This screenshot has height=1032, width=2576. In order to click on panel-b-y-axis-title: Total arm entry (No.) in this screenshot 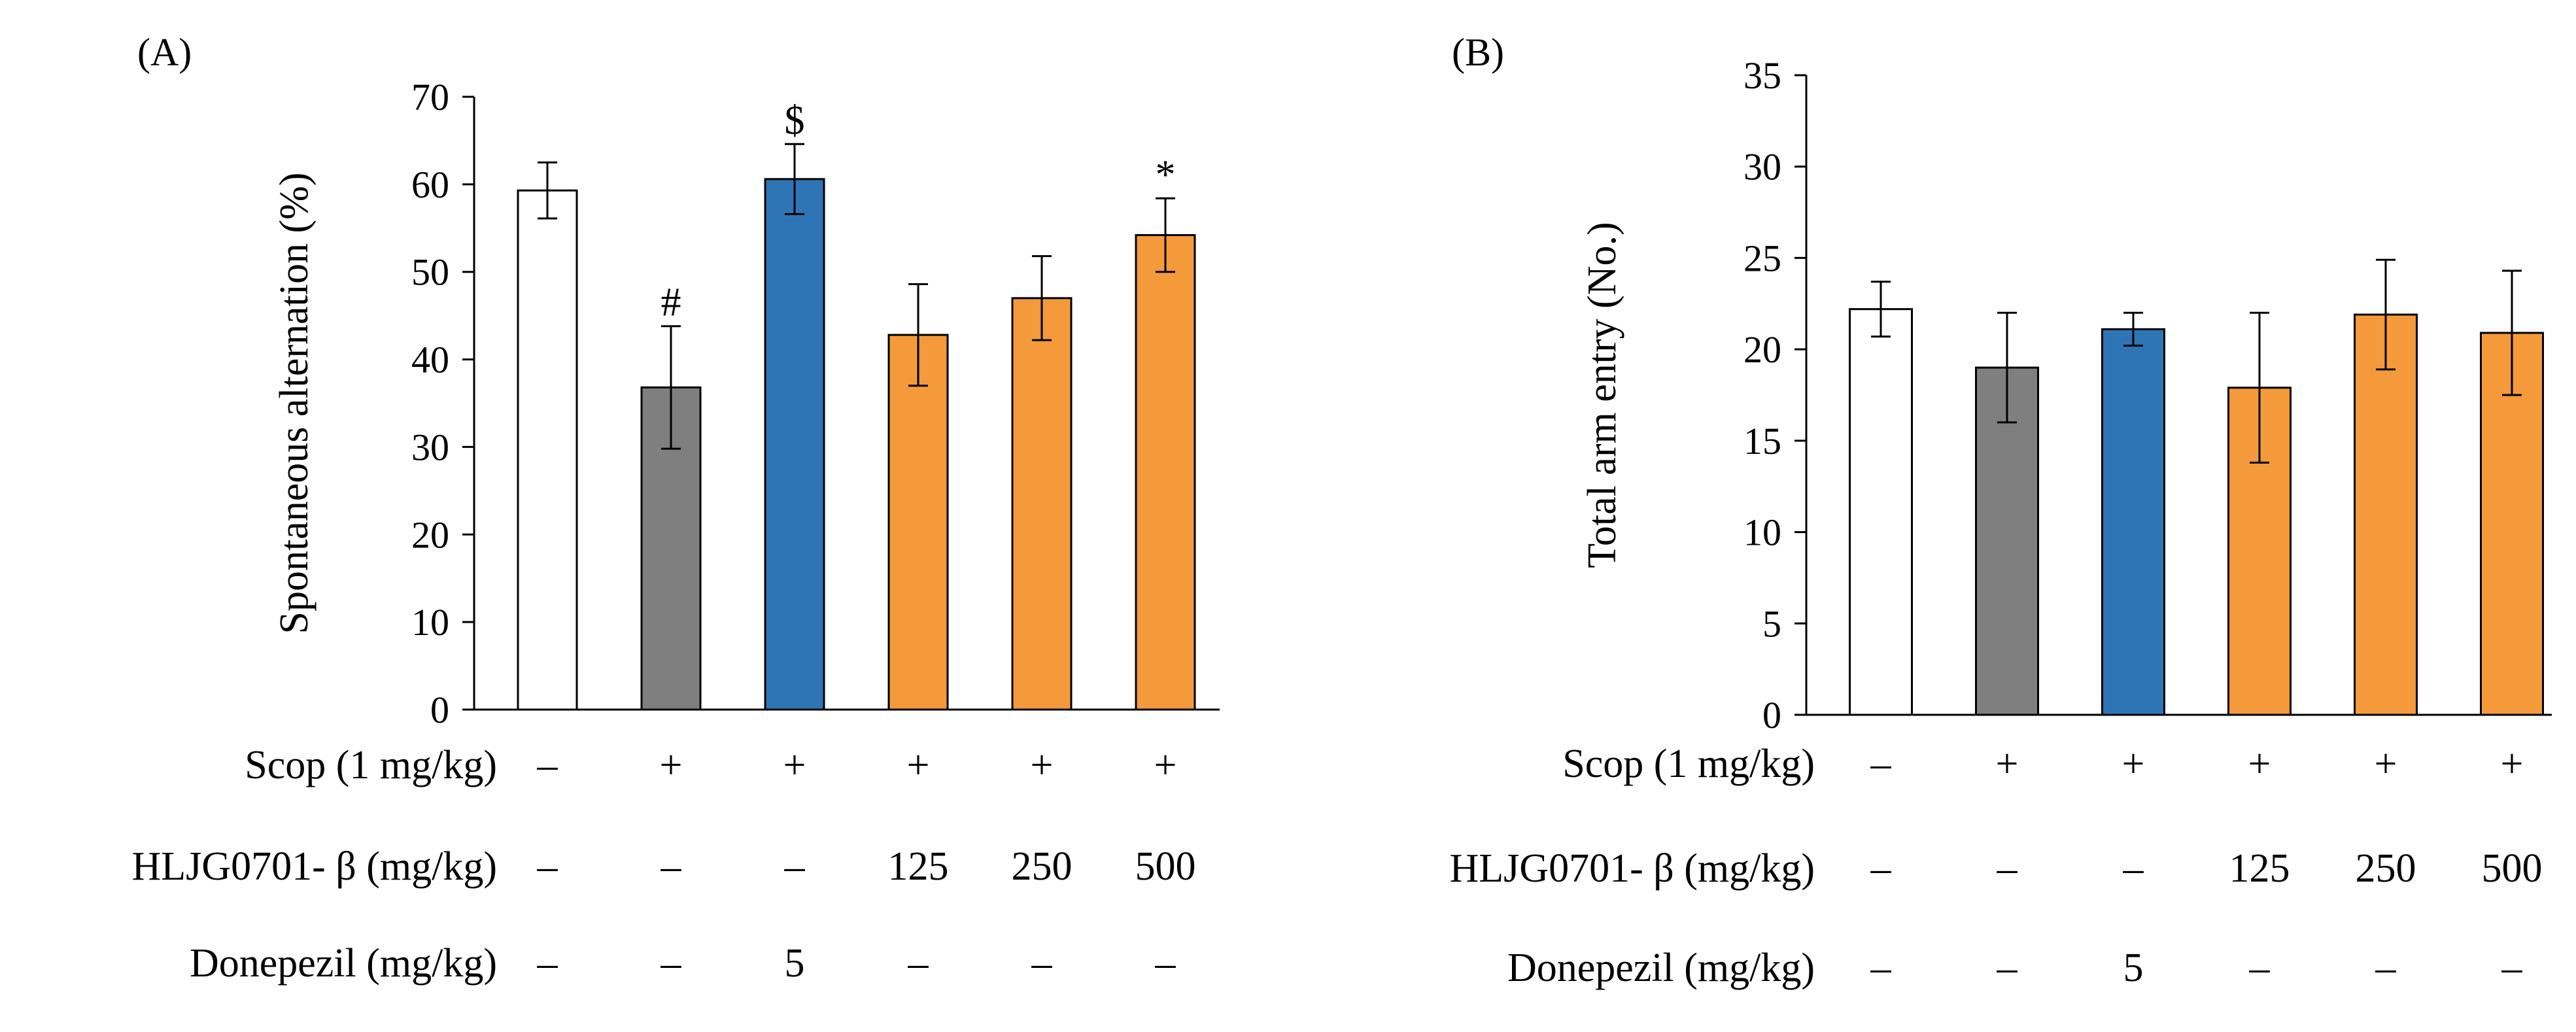, I will do `click(1602, 395)`.